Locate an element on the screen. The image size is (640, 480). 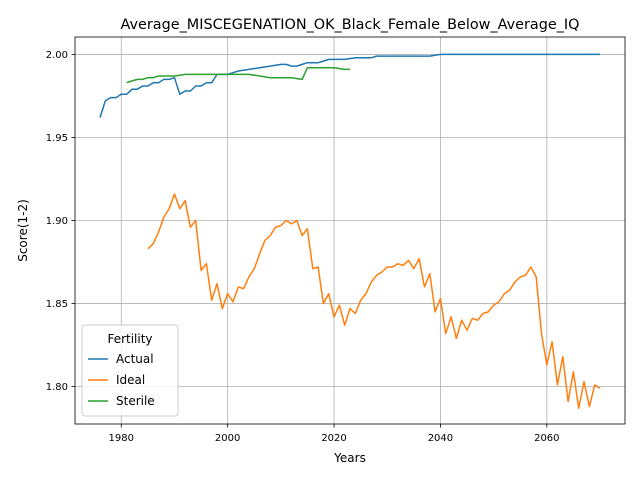
x-tick-label: 2060 is located at coordinates (546, 438).